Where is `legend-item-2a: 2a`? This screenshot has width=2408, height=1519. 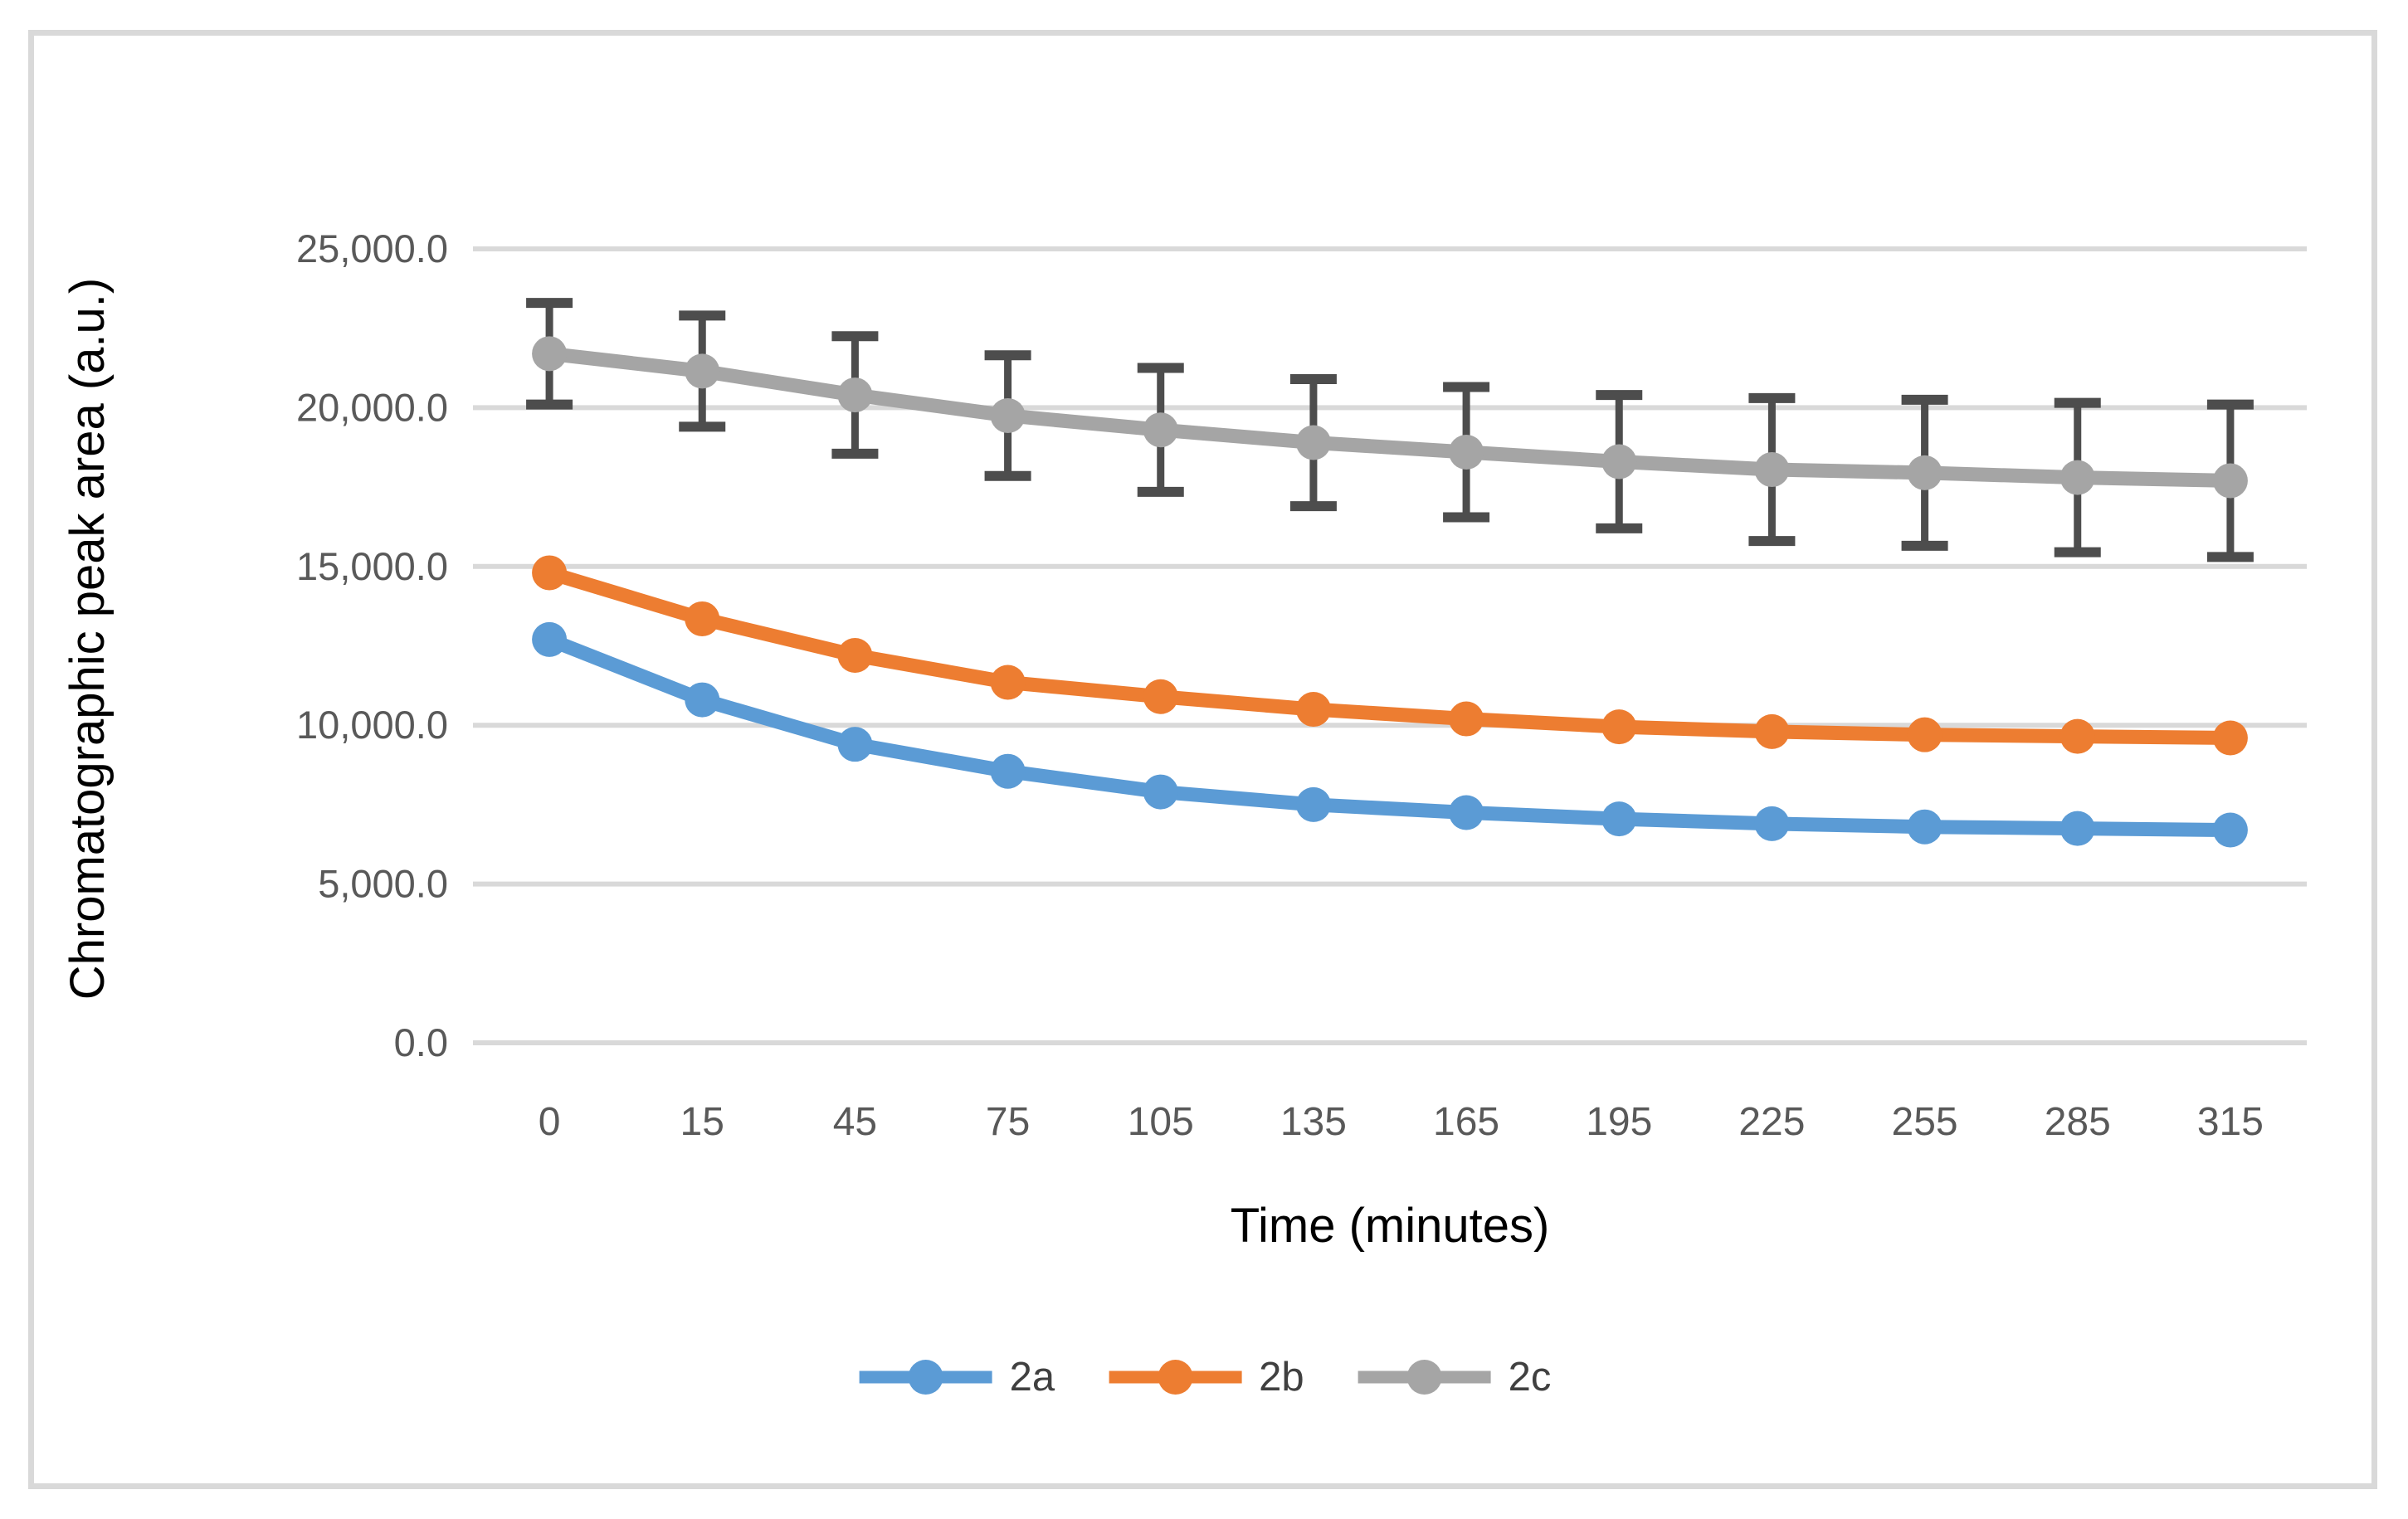 legend-item-2a: 2a is located at coordinates (956, 1377).